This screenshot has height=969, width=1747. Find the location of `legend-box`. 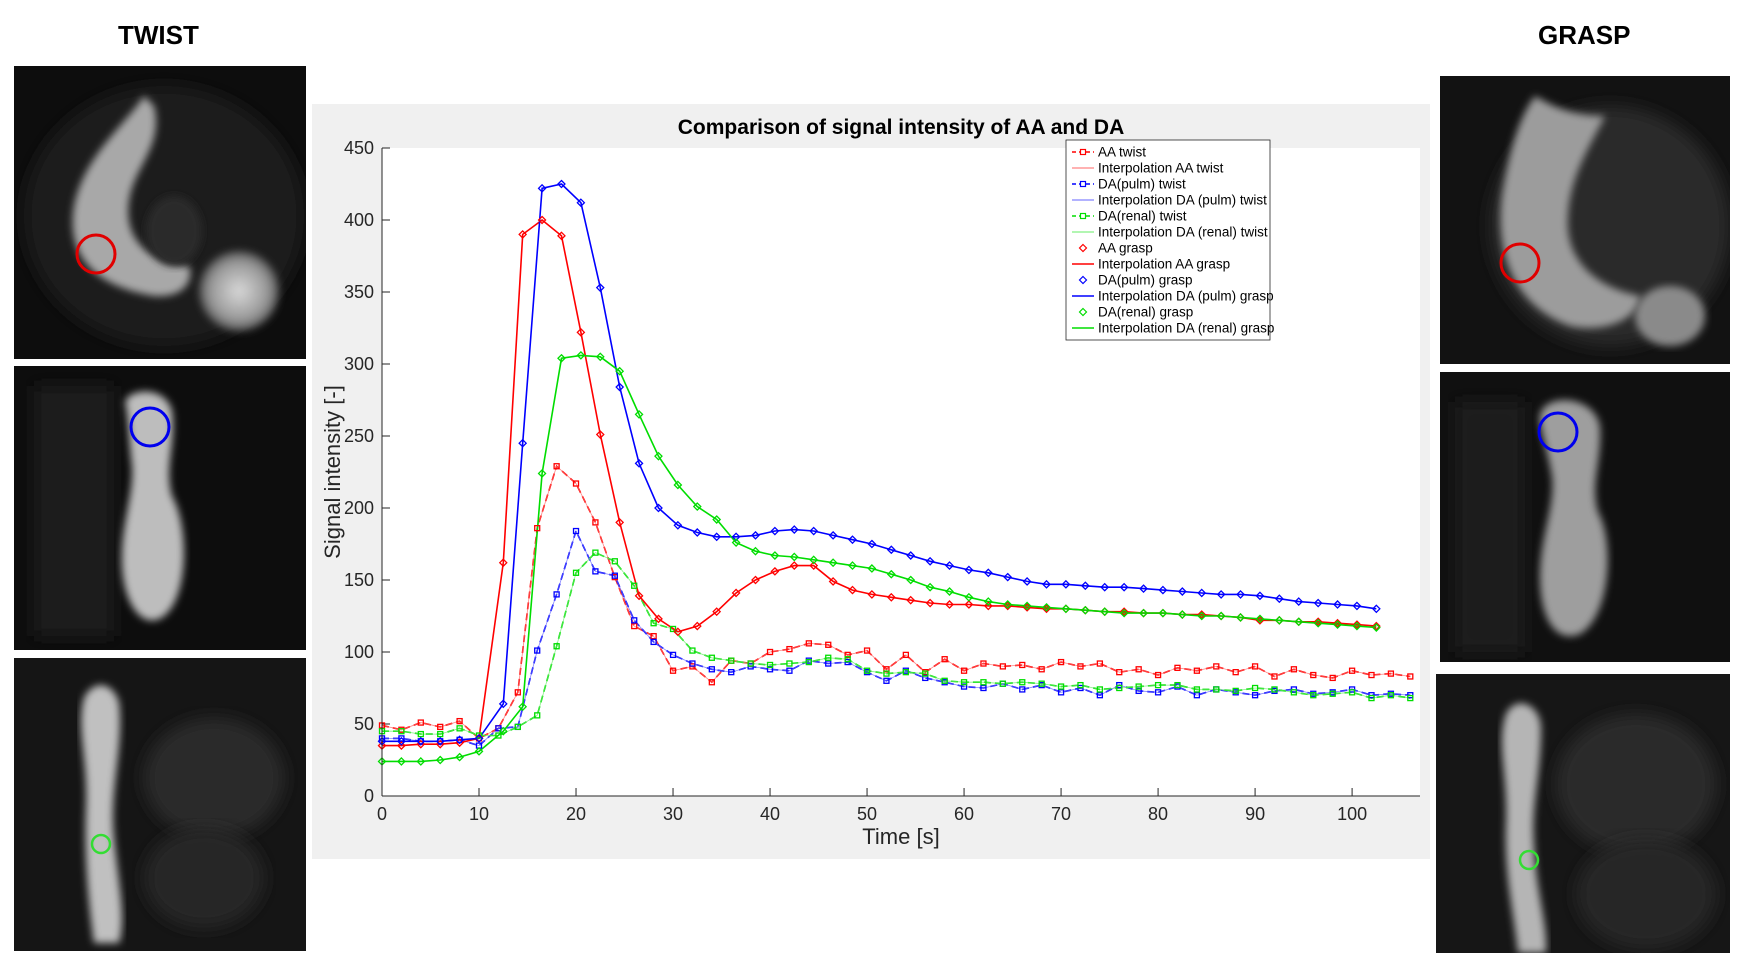

legend-box is located at coordinates (1168, 240).